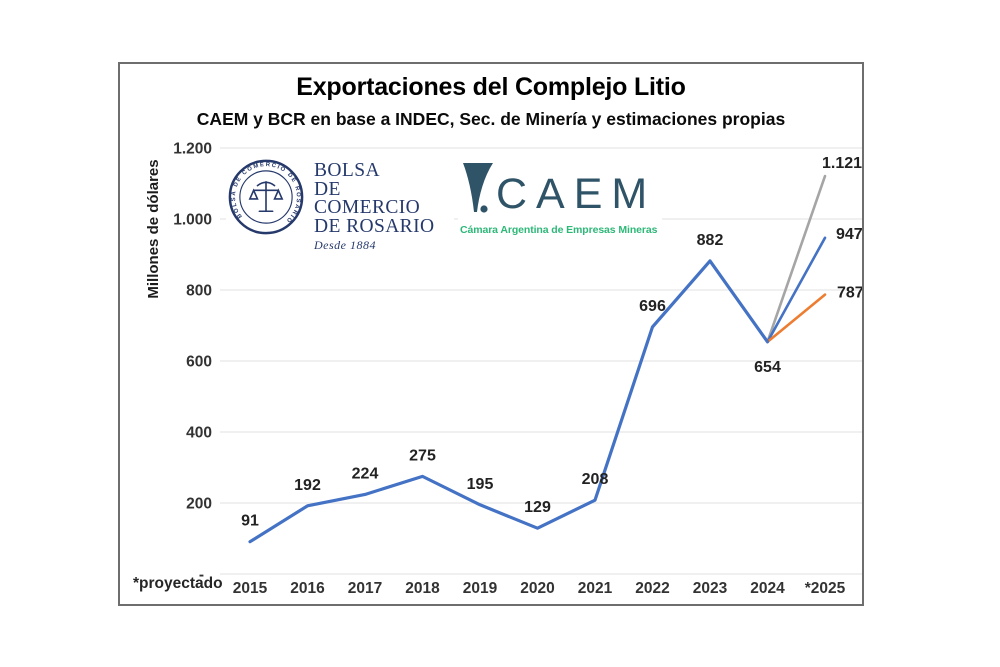 The height and width of the screenshot is (667, 1000). I want to click on x-tick-label: 2020, so click(537, 588).